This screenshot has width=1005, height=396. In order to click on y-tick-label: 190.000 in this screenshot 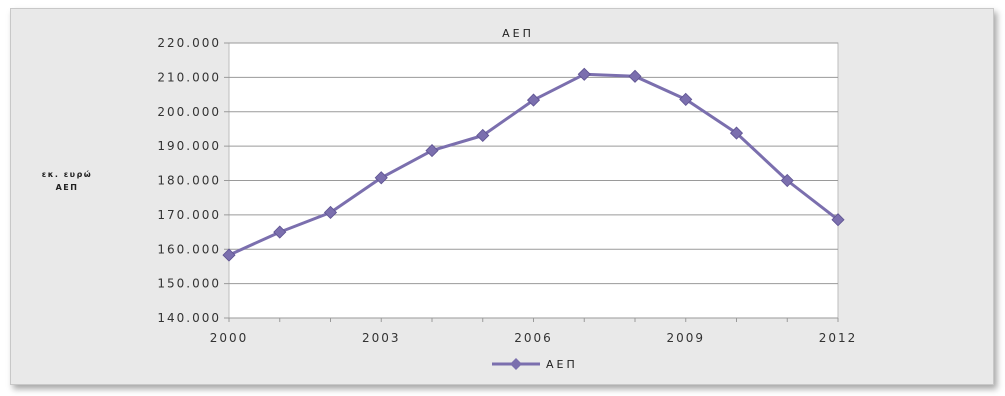, I will do `click(189, 146)`.